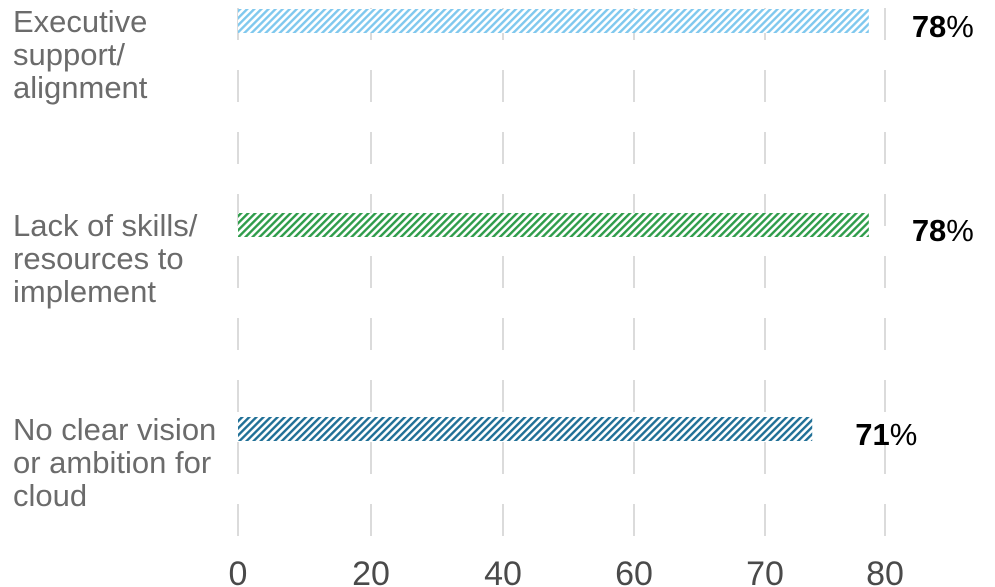  I want to click on category-label: alignment, so click(80, 87).